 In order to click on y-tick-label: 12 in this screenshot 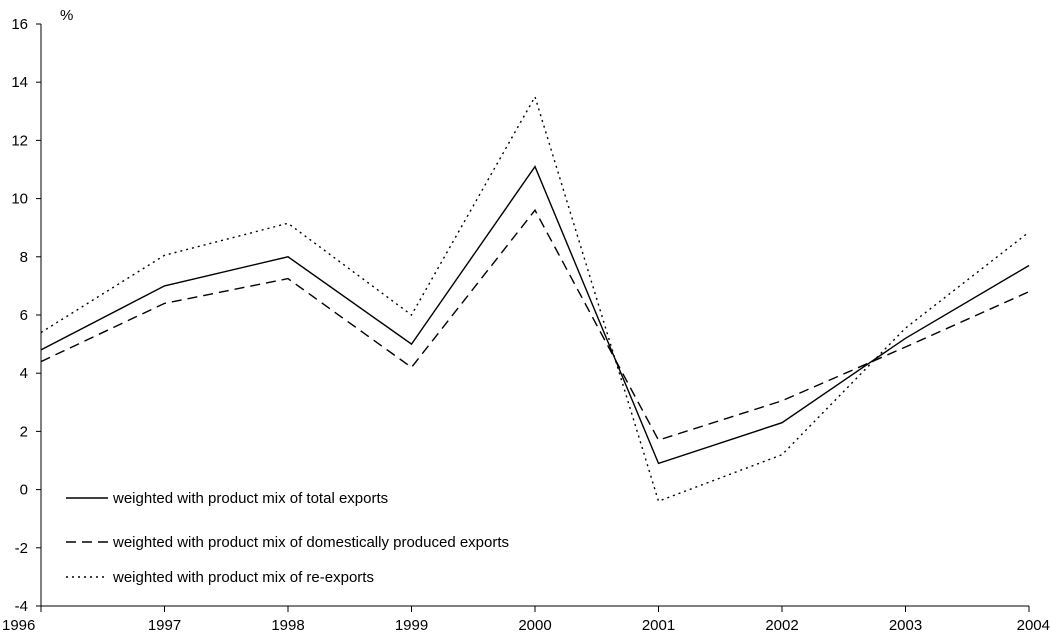, I will do `click(19, 140)`.